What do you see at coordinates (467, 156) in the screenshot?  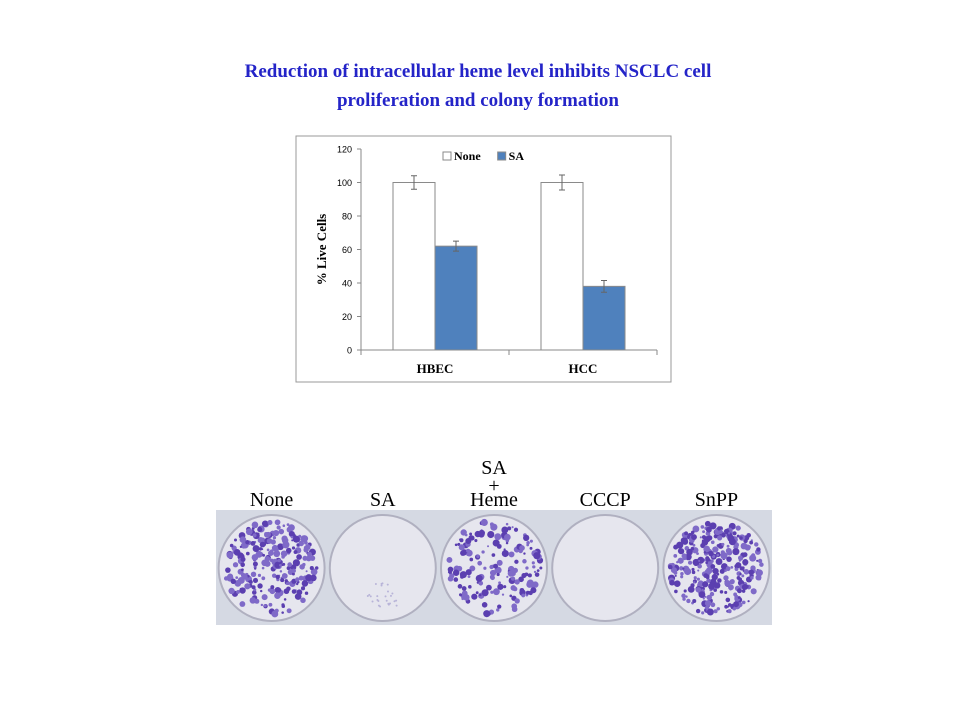 I see `legend-label: None` at bounding box center [467, 156].